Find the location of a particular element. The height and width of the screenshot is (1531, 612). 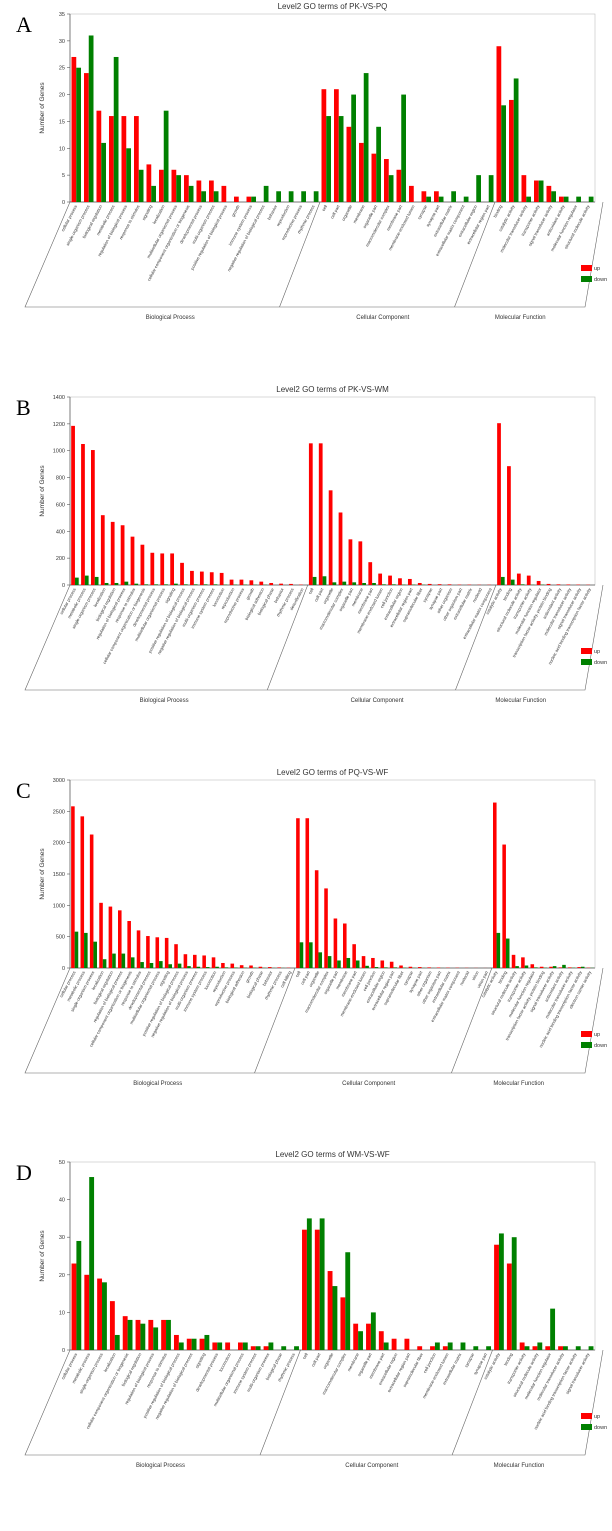

x-tick-label: organelle is located at coordinates (328, 1361).